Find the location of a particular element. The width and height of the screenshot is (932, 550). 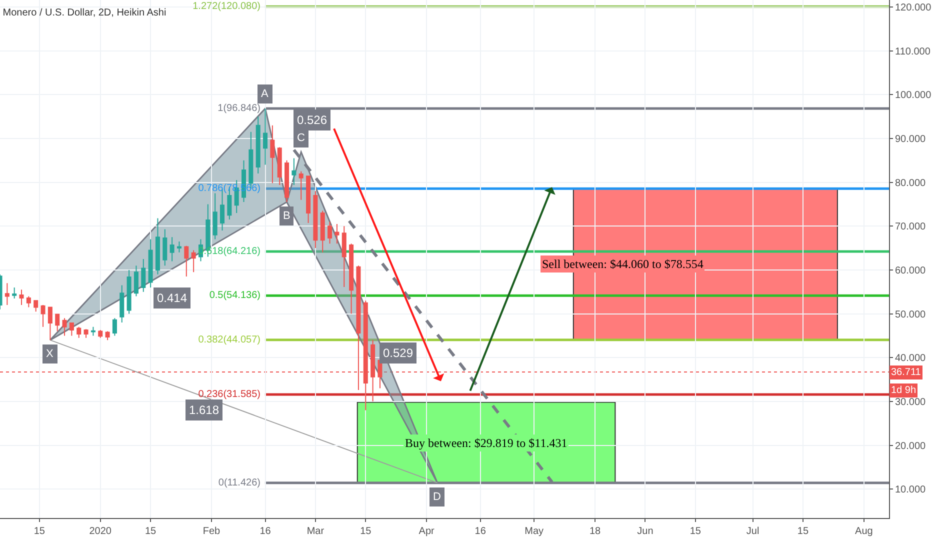

ref-line-label: 1.272(120.080) is located at coordinates (226, 6).